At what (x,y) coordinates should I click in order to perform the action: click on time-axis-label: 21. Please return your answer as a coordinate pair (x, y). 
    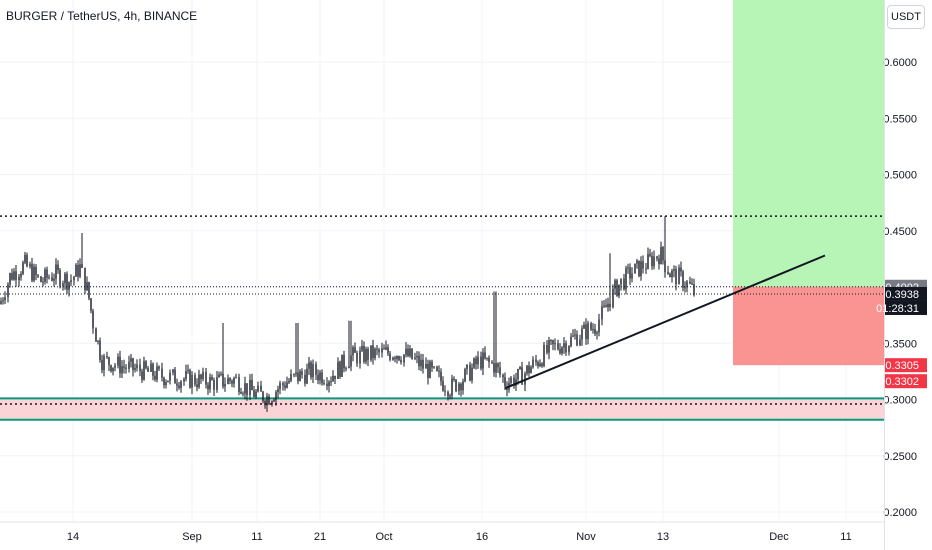
    Looking at the image, I should click on (320, 537).